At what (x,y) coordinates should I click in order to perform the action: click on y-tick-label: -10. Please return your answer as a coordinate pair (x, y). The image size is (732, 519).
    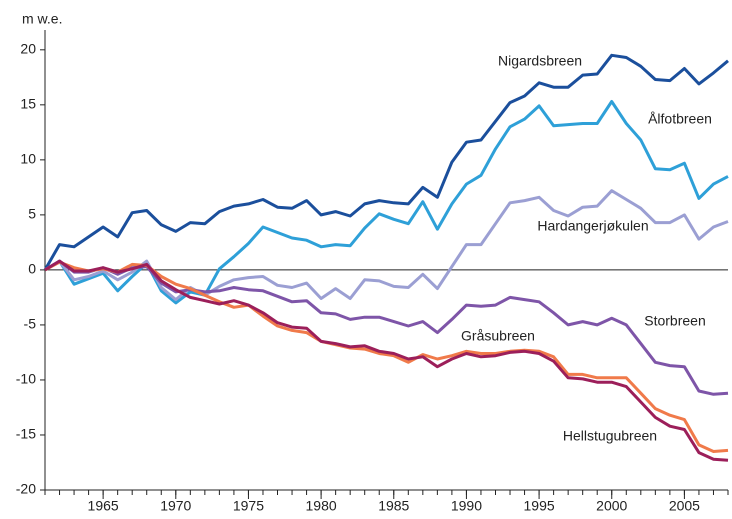
    Looking at the image, I should click on (26, 379).